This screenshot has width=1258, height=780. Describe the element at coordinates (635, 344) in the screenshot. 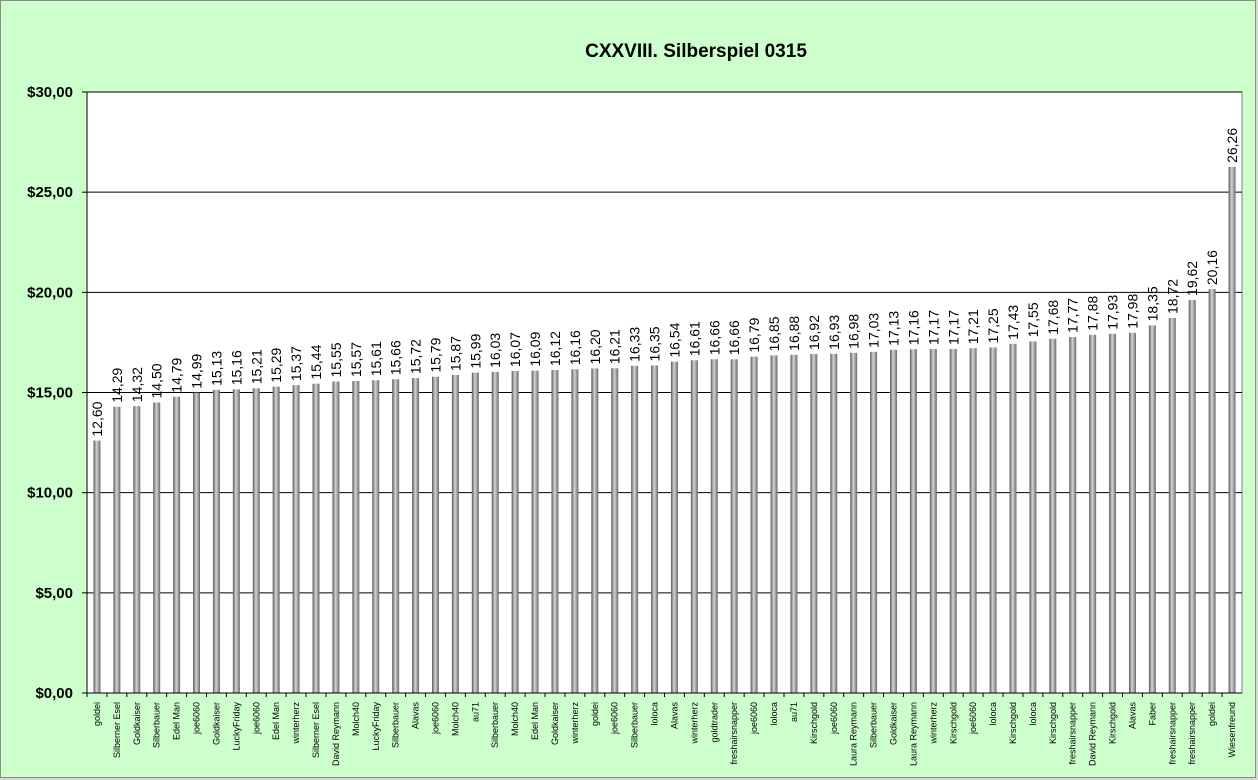

I see `data-label: 16,33` at that location.